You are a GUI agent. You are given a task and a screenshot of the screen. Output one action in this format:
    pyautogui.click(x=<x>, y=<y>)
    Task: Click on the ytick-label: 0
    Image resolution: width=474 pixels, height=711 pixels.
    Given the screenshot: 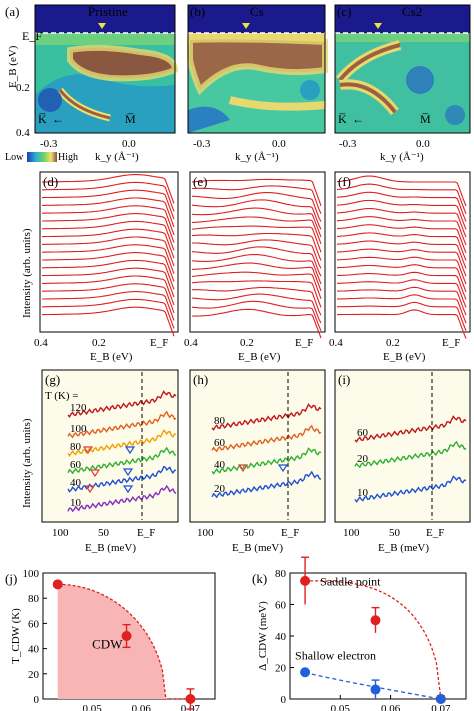 What is the action you would take?
    pyautogui.click(x=37, y=700)
    